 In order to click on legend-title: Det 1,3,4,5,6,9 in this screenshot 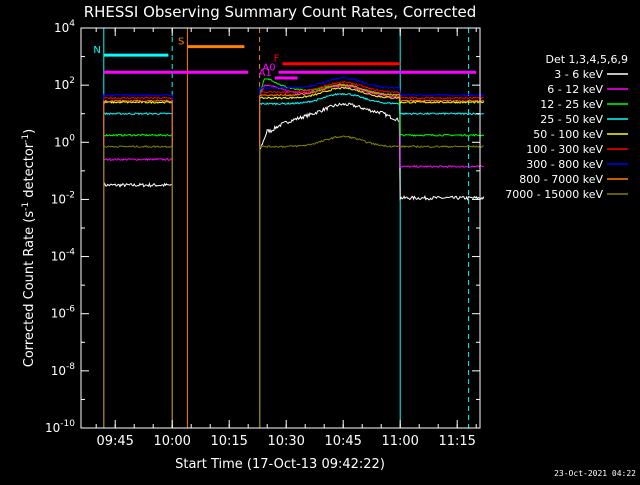, I will do `click(586, 59)`.